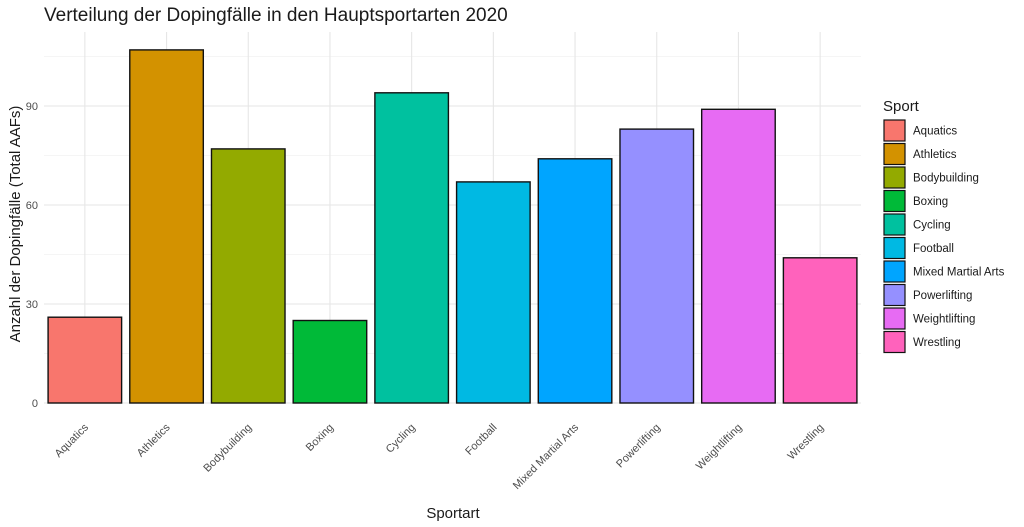  What do you see at coordinates (227, 448) in the screenshot?
I see `x-tick-label: Bodybuilding` at bounding box center [227, 448].